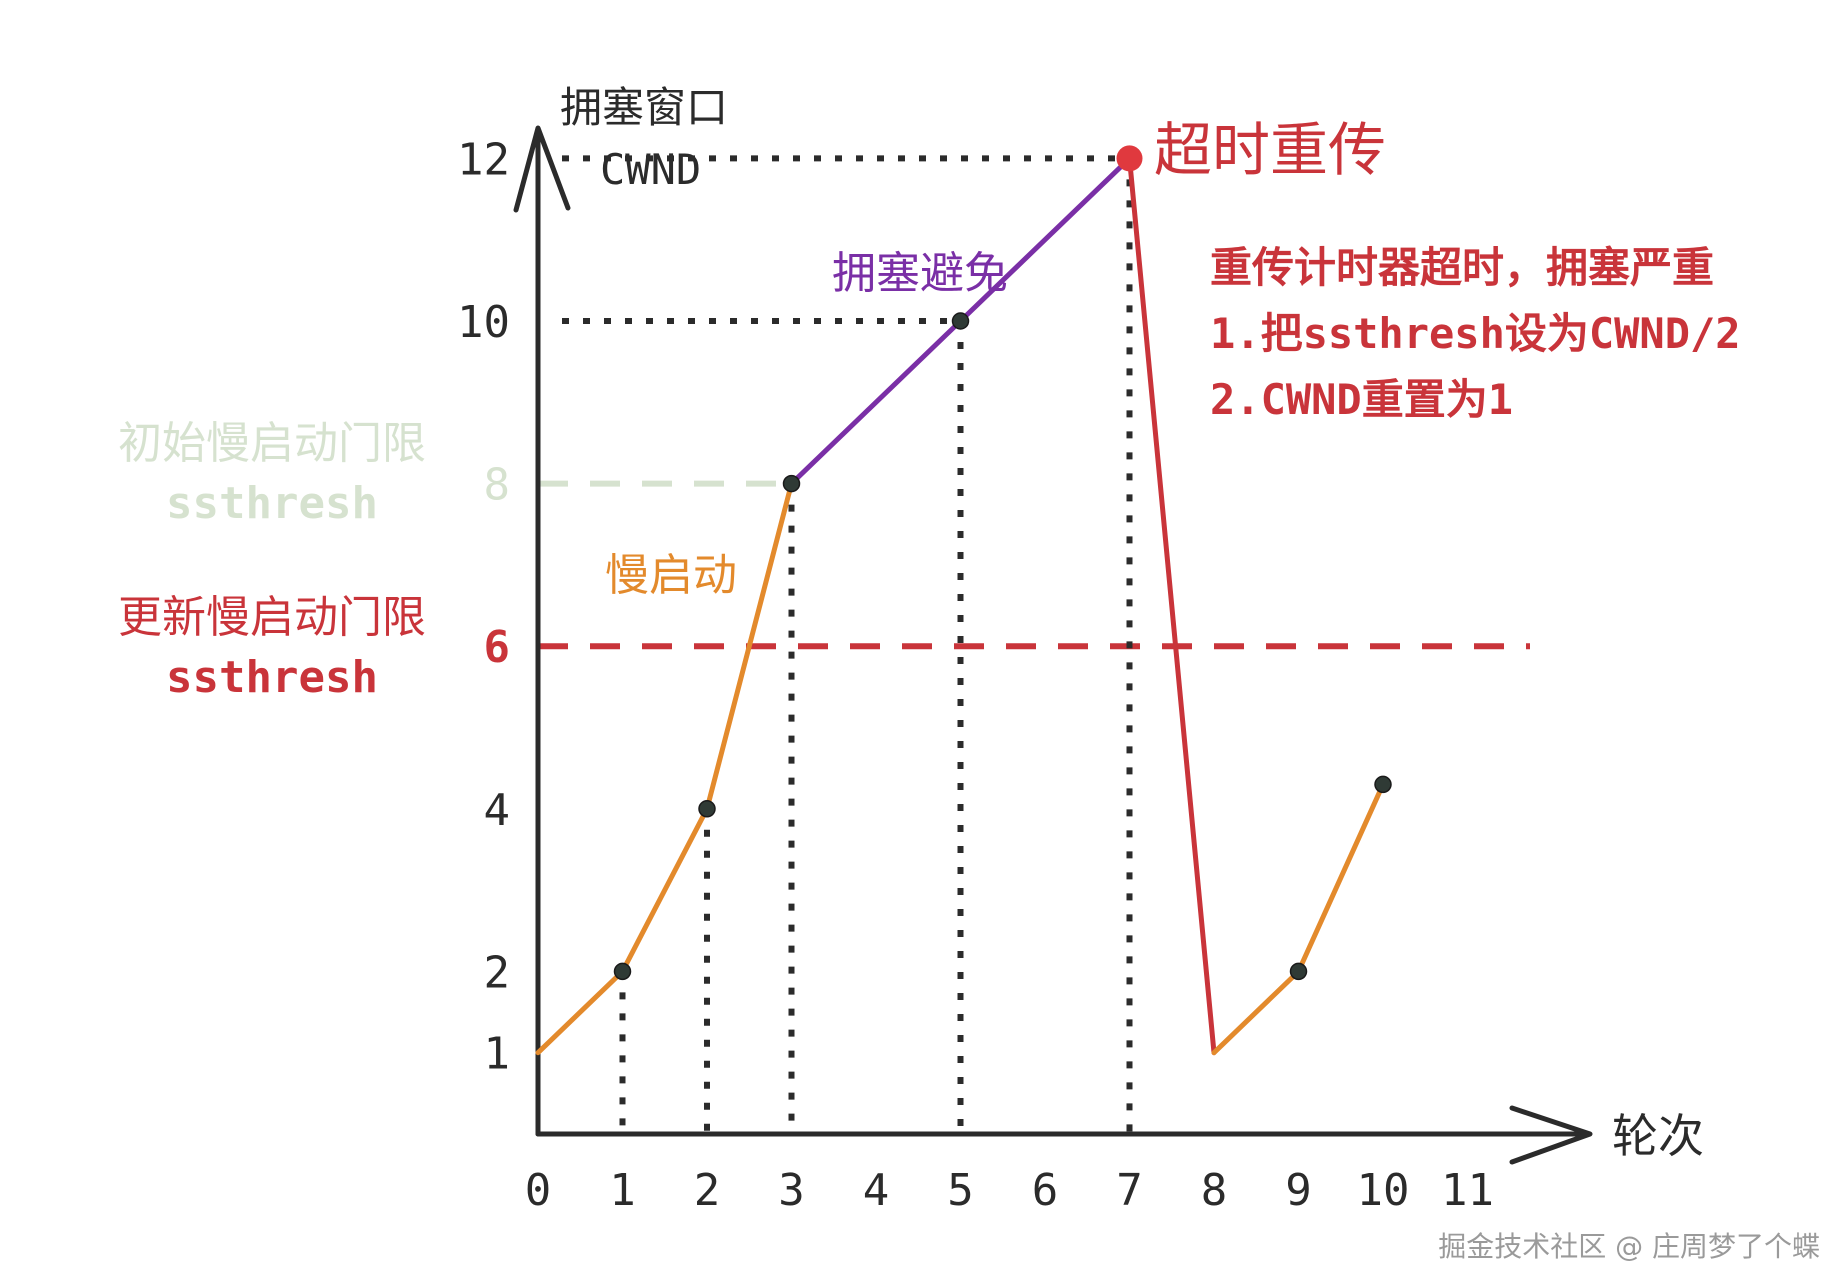  What do you see at coordinates (483, 159) in the screenshot?
I see `y-tick-label: 12` at bounding box center [483, 159].